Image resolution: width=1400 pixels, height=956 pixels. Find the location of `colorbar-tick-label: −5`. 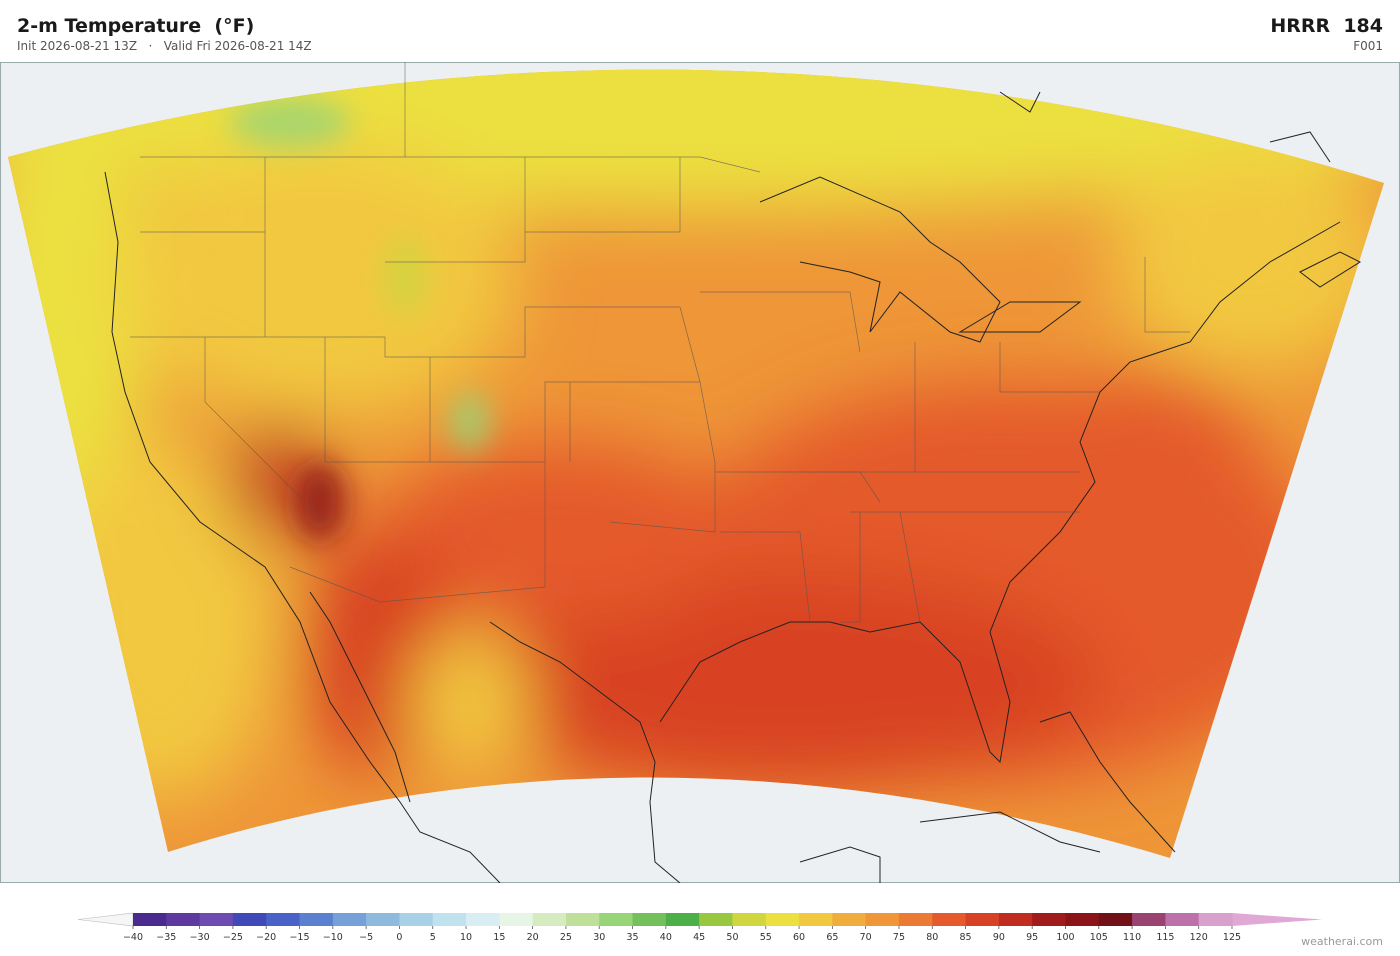

colorbar-tick-label: −5 is located at coordinates (366, 937).